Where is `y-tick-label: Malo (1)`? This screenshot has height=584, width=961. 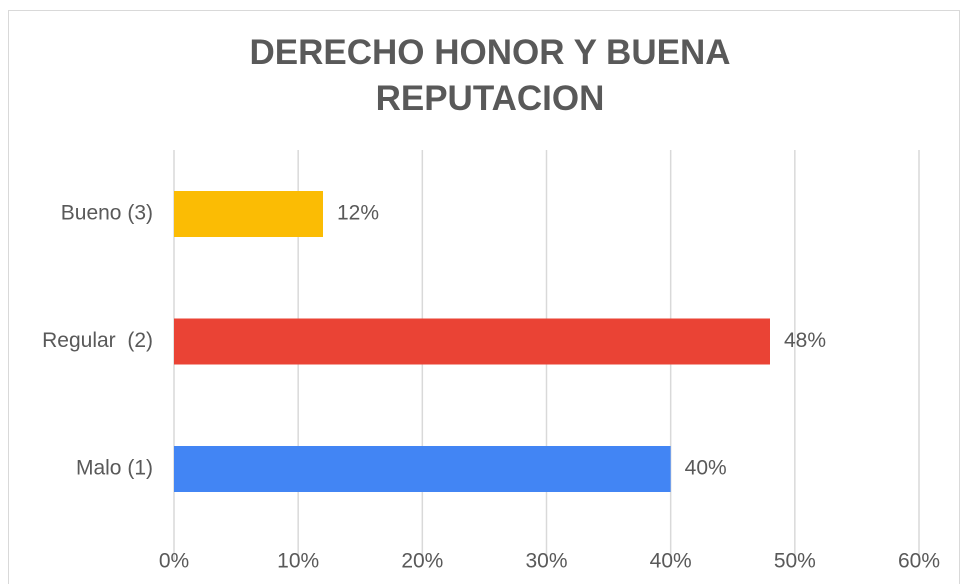
y-tick-label: Malo (1) is located at coordinates (114, 468).